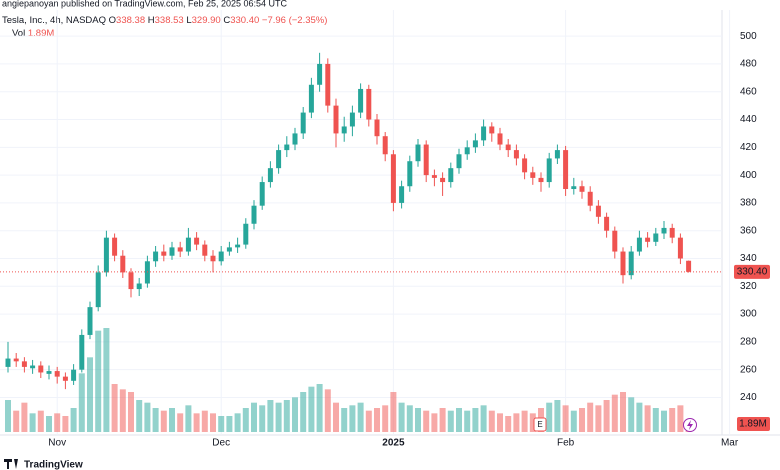 The image size is (780, 470). I want to click on symbol: Tesla, Inc., 4h, NASDAQ, so click(54, 20).